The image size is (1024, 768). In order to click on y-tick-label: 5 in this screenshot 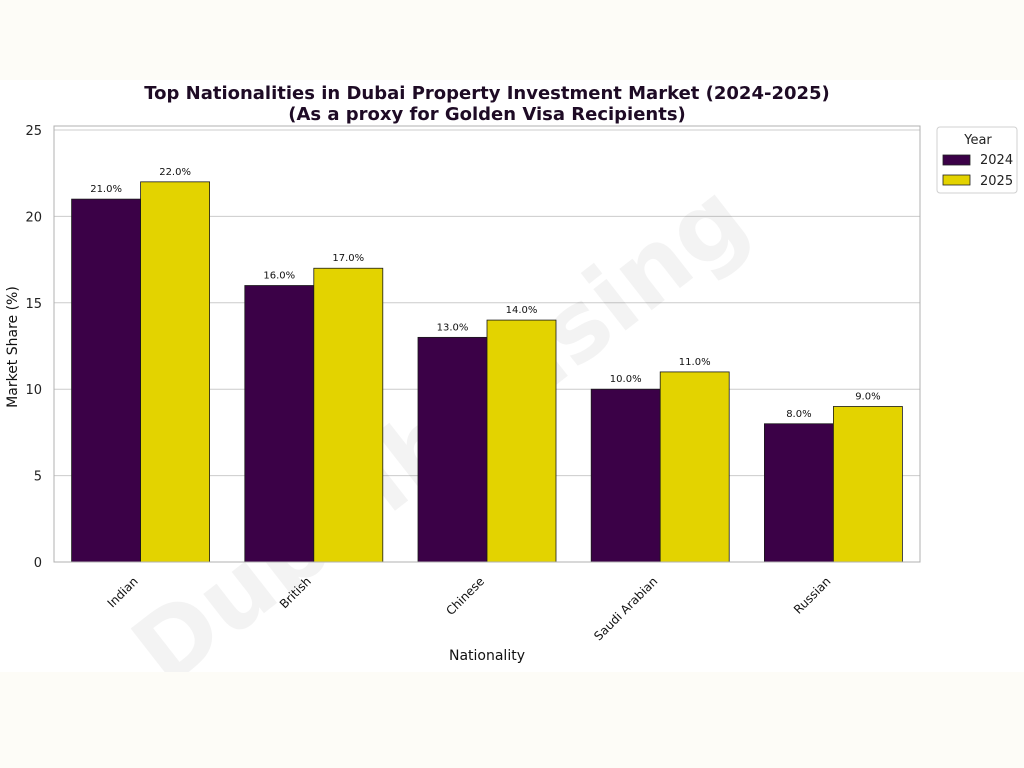, I will do `click(38, 477)`.